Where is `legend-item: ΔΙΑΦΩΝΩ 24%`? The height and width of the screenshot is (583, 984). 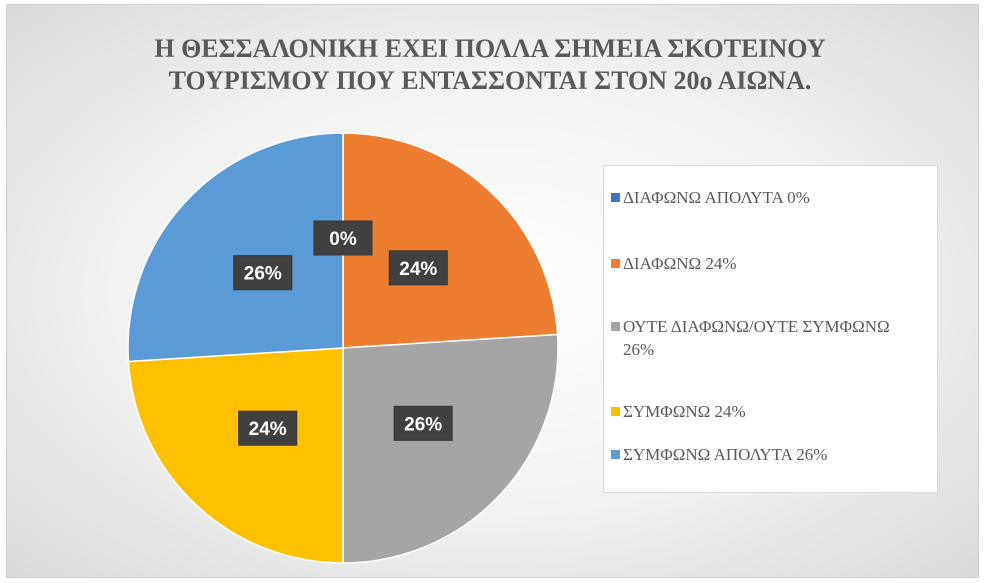
legend-item: ΔΙΑΦΩΝΩ 24% is located at coordinates (761, 263).